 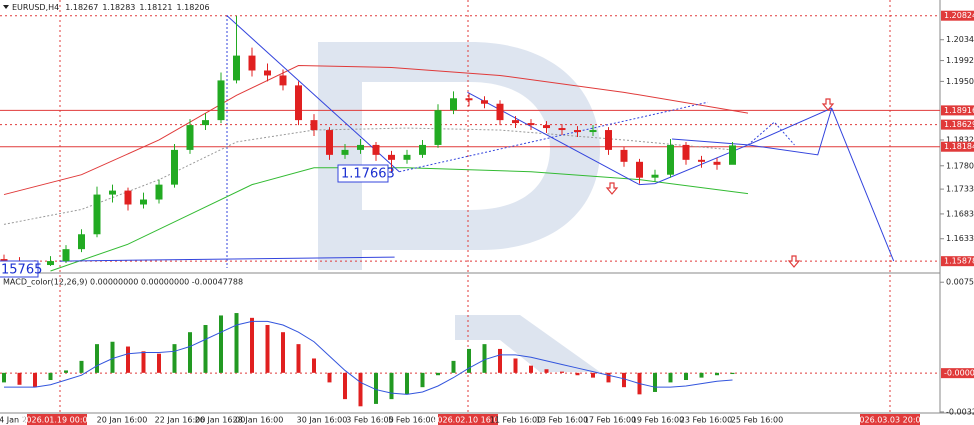 I want to click on y-tick-label: 1.20340, so click(x=960, y=39).